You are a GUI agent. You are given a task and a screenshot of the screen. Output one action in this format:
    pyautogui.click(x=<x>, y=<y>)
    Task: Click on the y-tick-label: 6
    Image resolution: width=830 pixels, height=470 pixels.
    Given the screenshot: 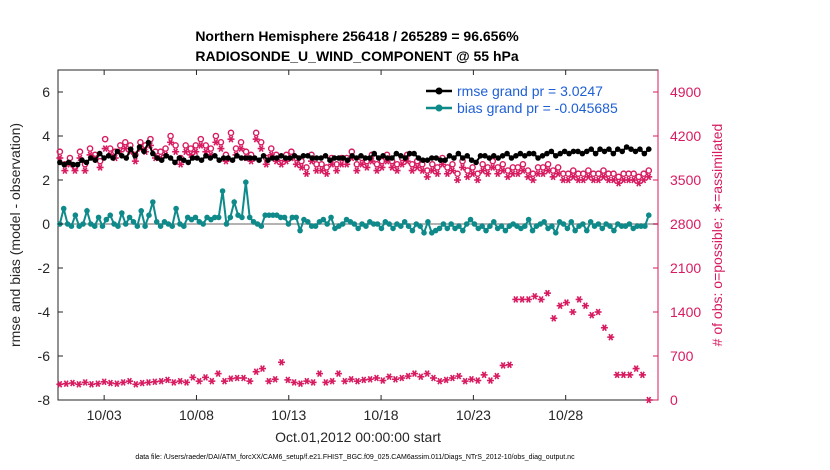 What is the action you would take?
    pyautogui.click(x=46, y=92)
    